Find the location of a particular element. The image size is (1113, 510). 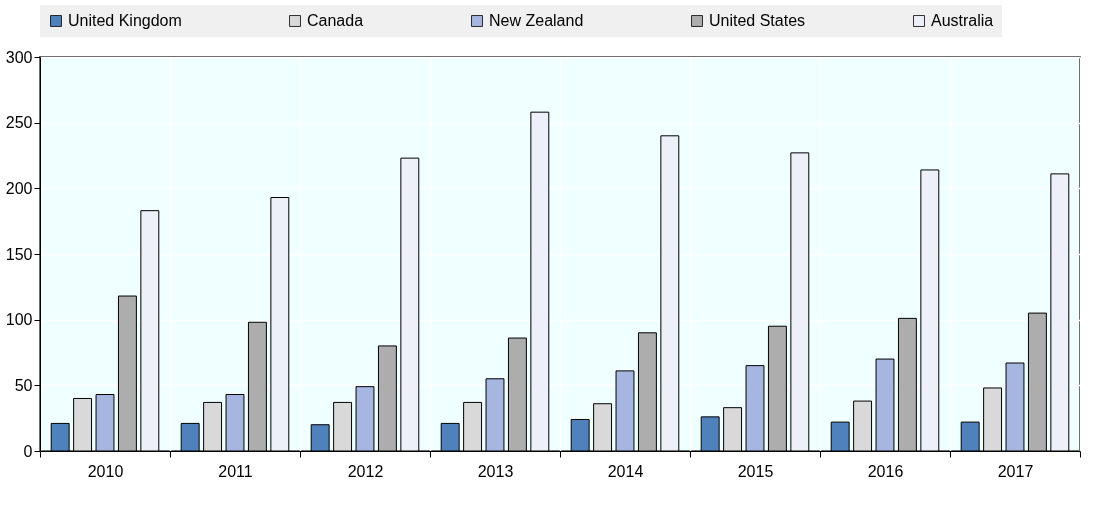

x-tick-label: 2016 is located at coordinates (885, 471).